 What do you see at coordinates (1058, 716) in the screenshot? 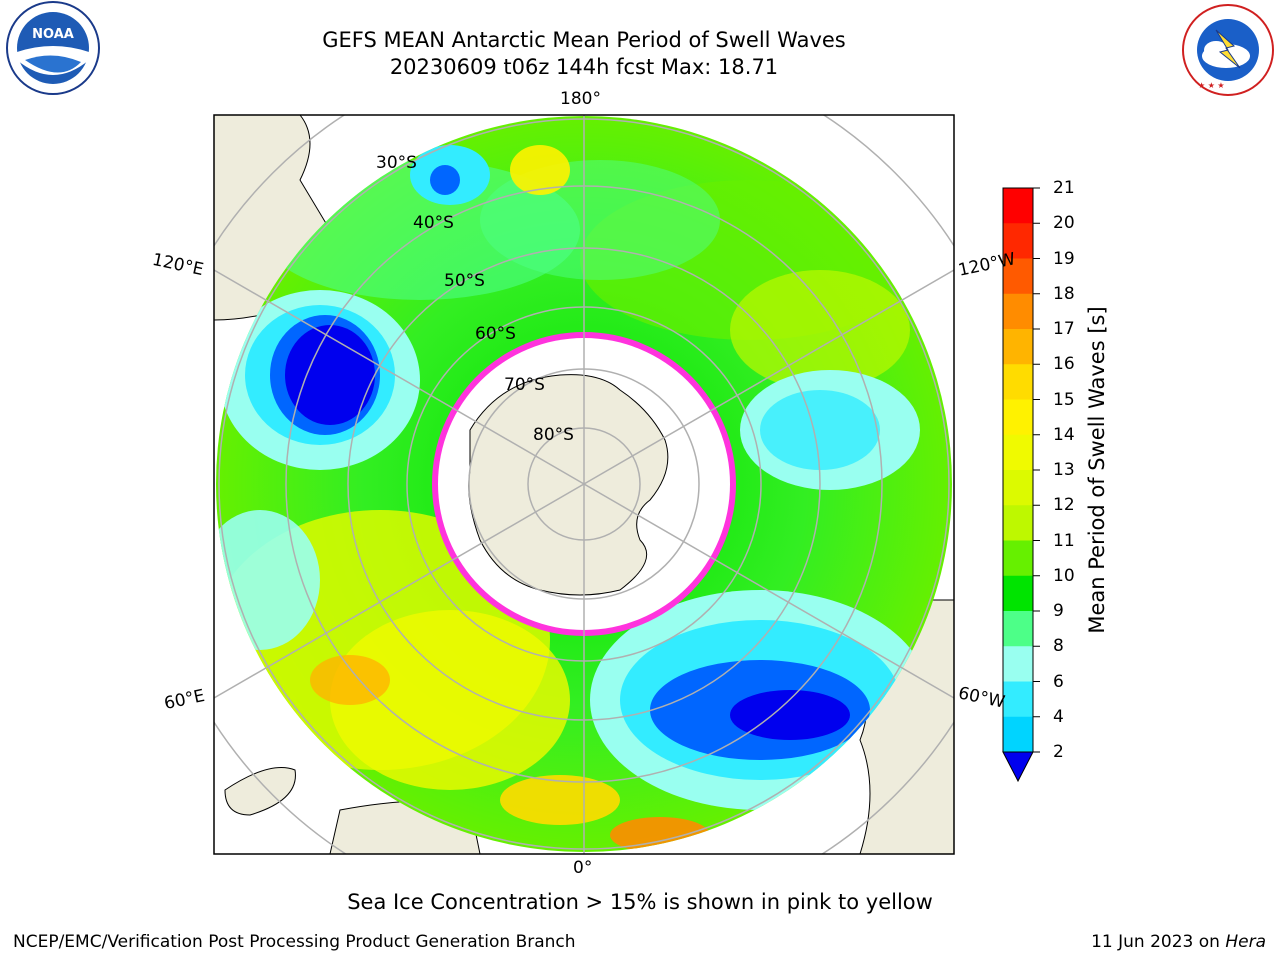
I see `colorbar-tick-label: 4` at bounding box center [1058, 716].